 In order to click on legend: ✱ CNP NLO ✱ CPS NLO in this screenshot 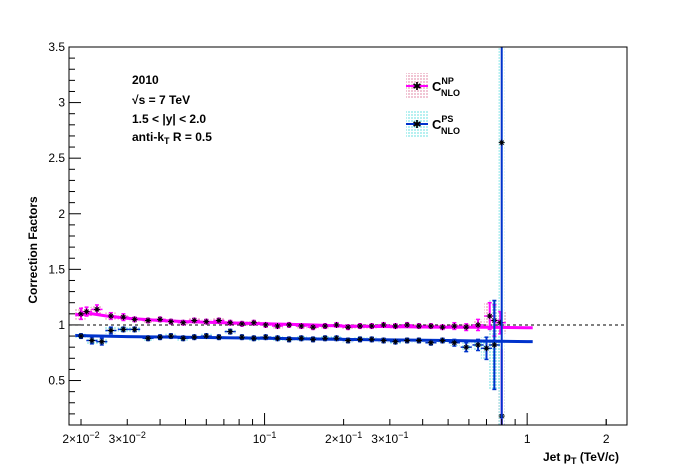, I will do `click(433, 105)`.